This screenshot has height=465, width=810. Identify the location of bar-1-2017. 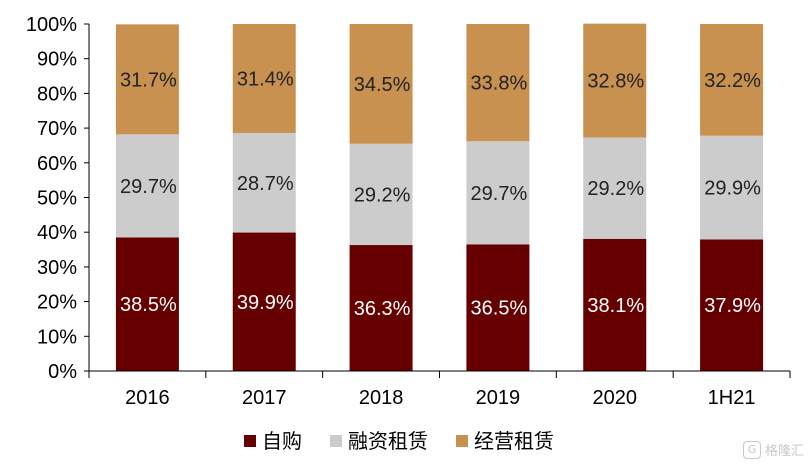
(264, 301).